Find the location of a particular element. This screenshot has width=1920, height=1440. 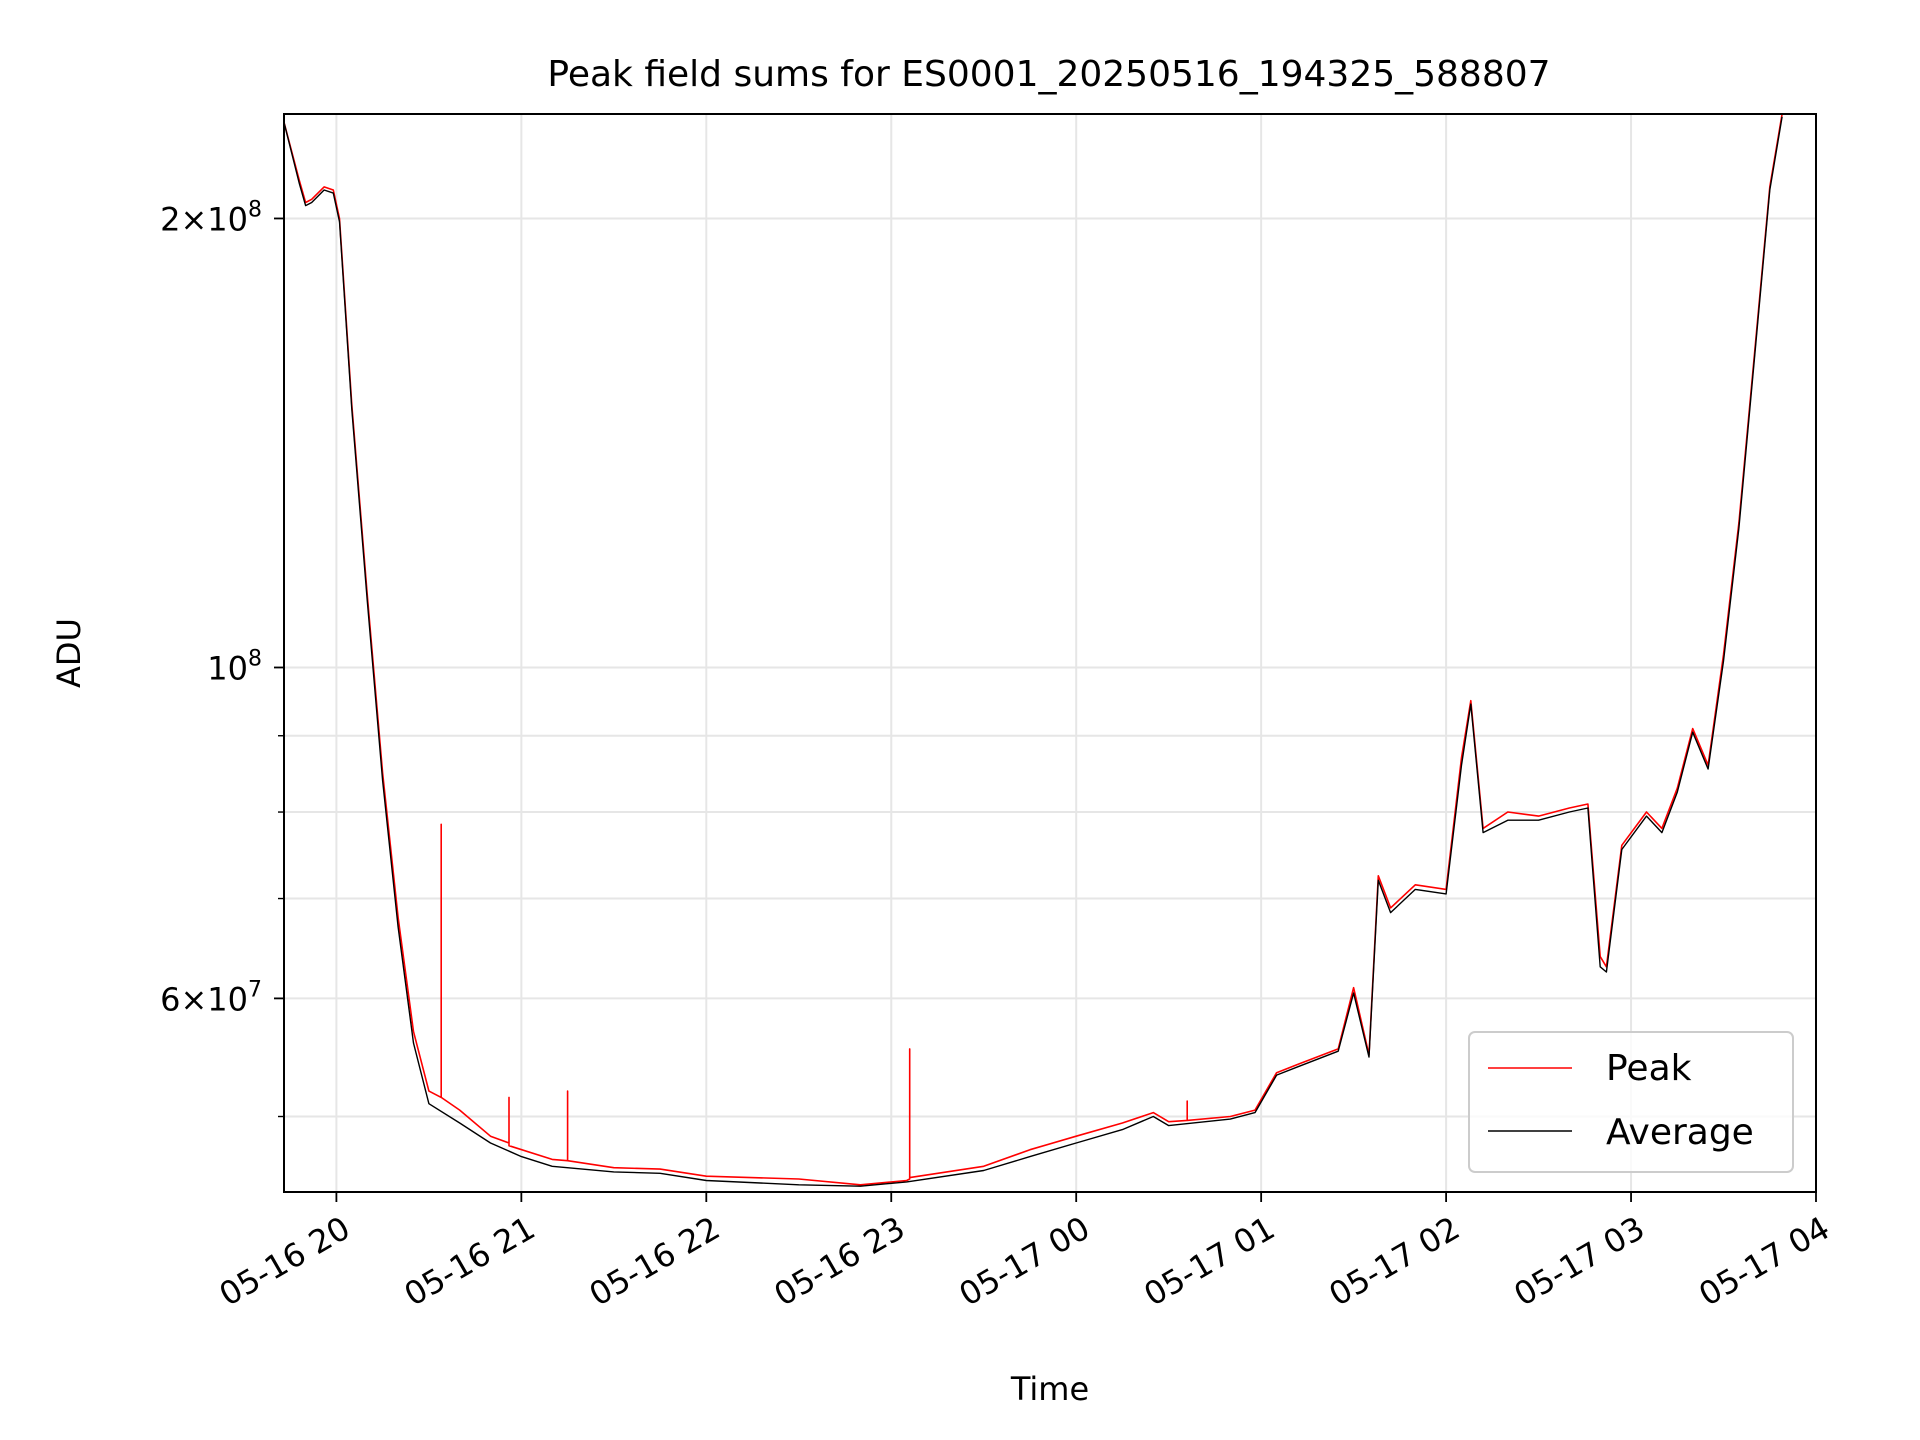

legend: Peak Average is located at coordinates (1631, 1102).